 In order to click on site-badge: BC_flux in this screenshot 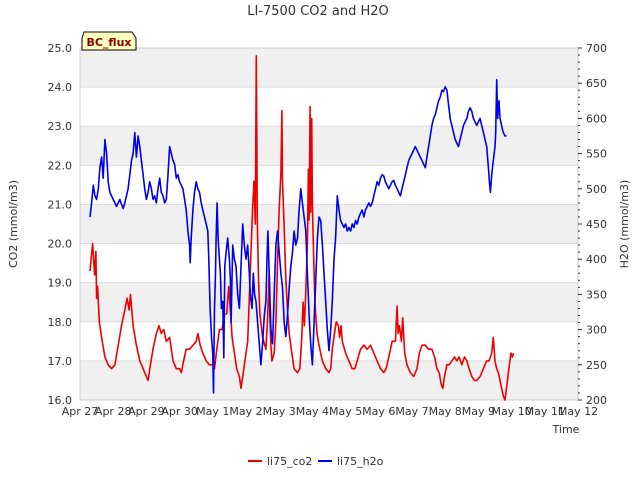, I will do `click(109, 41)`.